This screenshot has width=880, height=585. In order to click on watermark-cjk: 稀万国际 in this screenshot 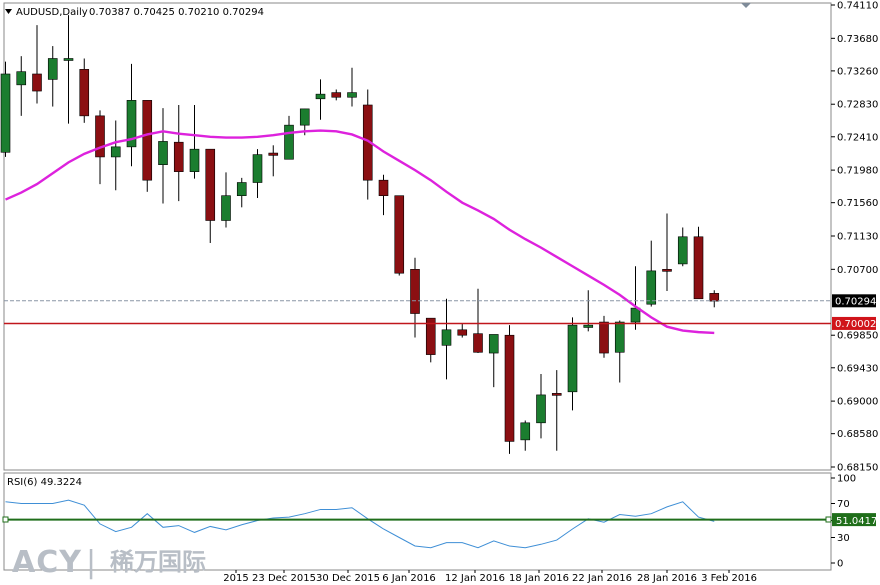, I will do `click(158, 562)`.